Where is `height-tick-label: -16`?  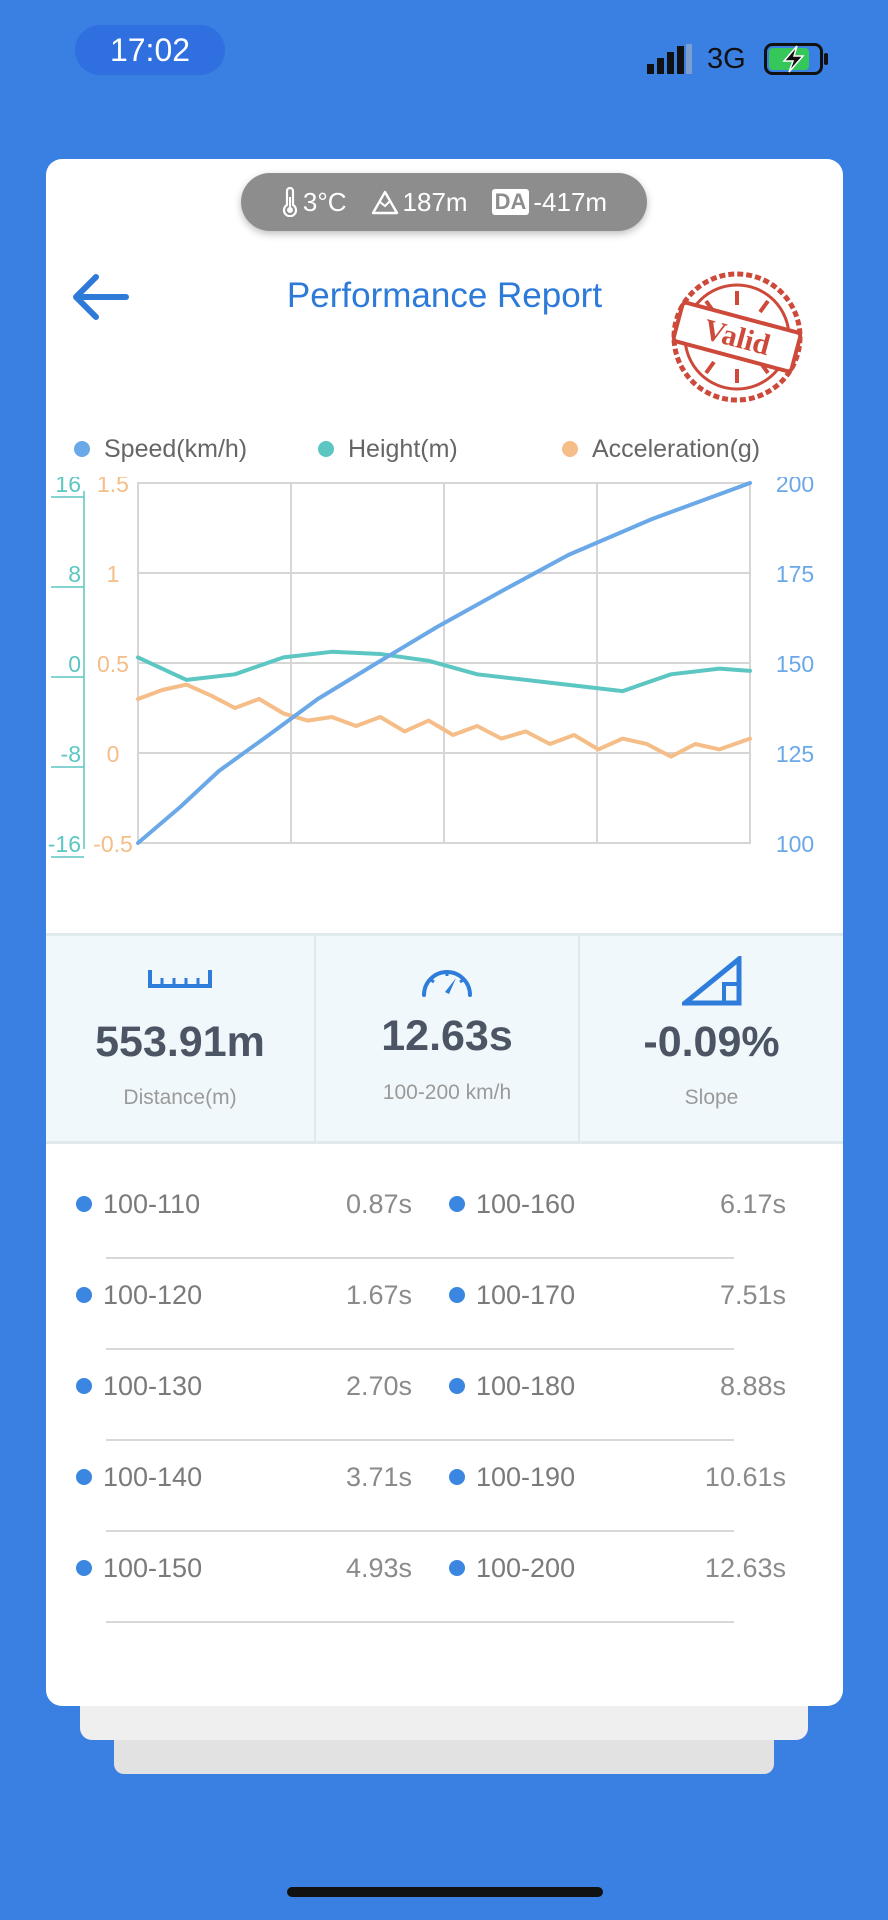
height-tick-label: -16 is located at coordinates (64, 844).